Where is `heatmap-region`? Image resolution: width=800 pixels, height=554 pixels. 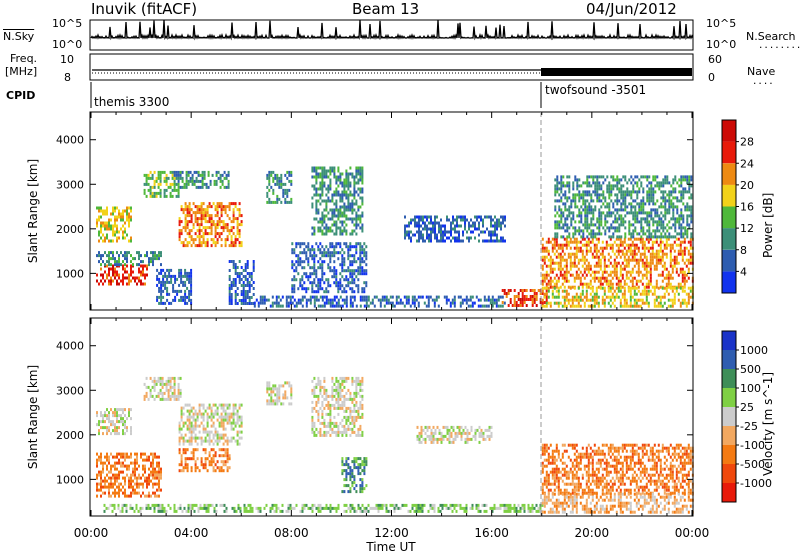 heatmap-region is located at coordinates (617, 297).